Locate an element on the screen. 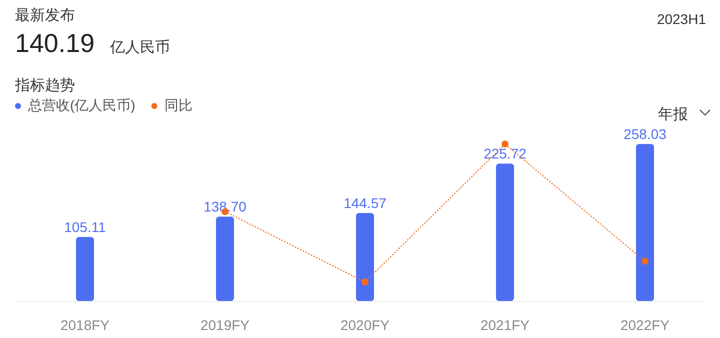 The height and width of the screenshot is (338, 720). x-tick-label: 2020FY is located at coordinates (365, 325).